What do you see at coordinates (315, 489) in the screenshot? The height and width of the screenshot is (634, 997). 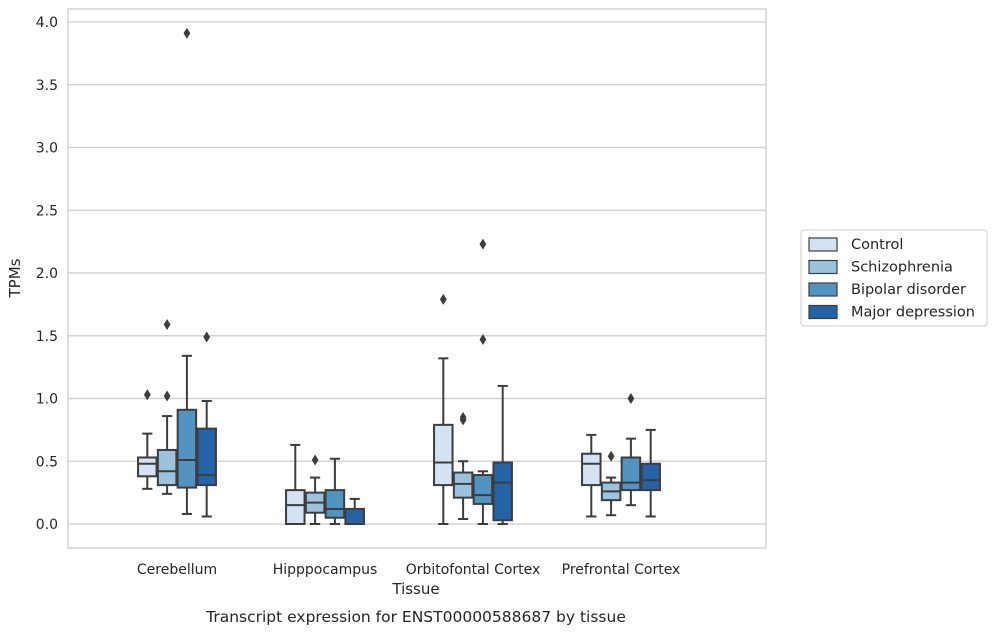 I see `box-hipppocampus-schizophrenia` at bounding box center [315, 489].